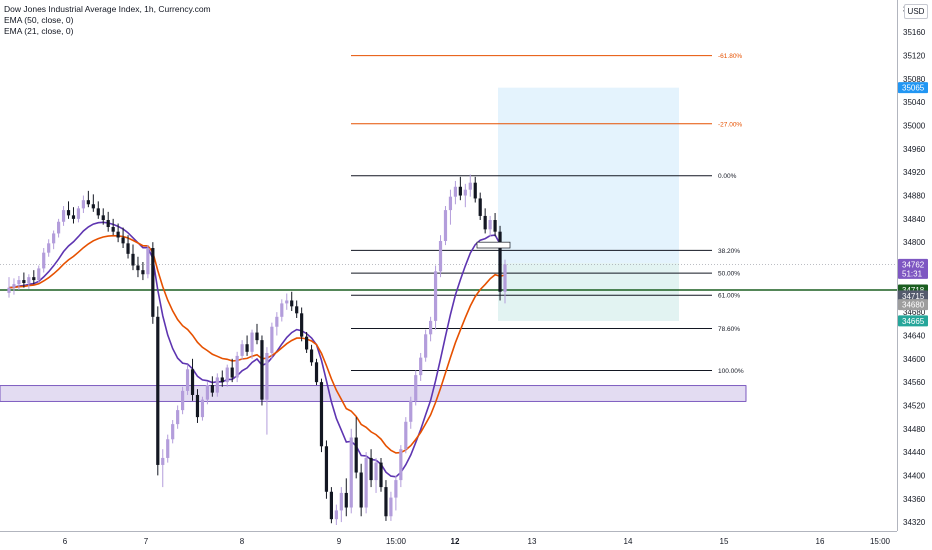 The height and width of the screenshot is (550, 932). Describe the element at coordinates (339, 541) in the screenshot. I see `time-tick-label: 9` at that location.